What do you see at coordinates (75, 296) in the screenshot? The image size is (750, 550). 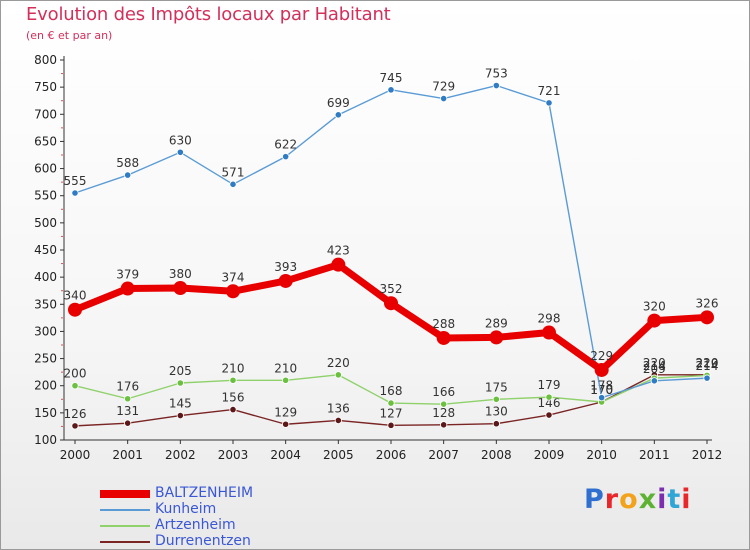 I see `data-label-baltzenheim: 340` at bounding box center [75, 296].